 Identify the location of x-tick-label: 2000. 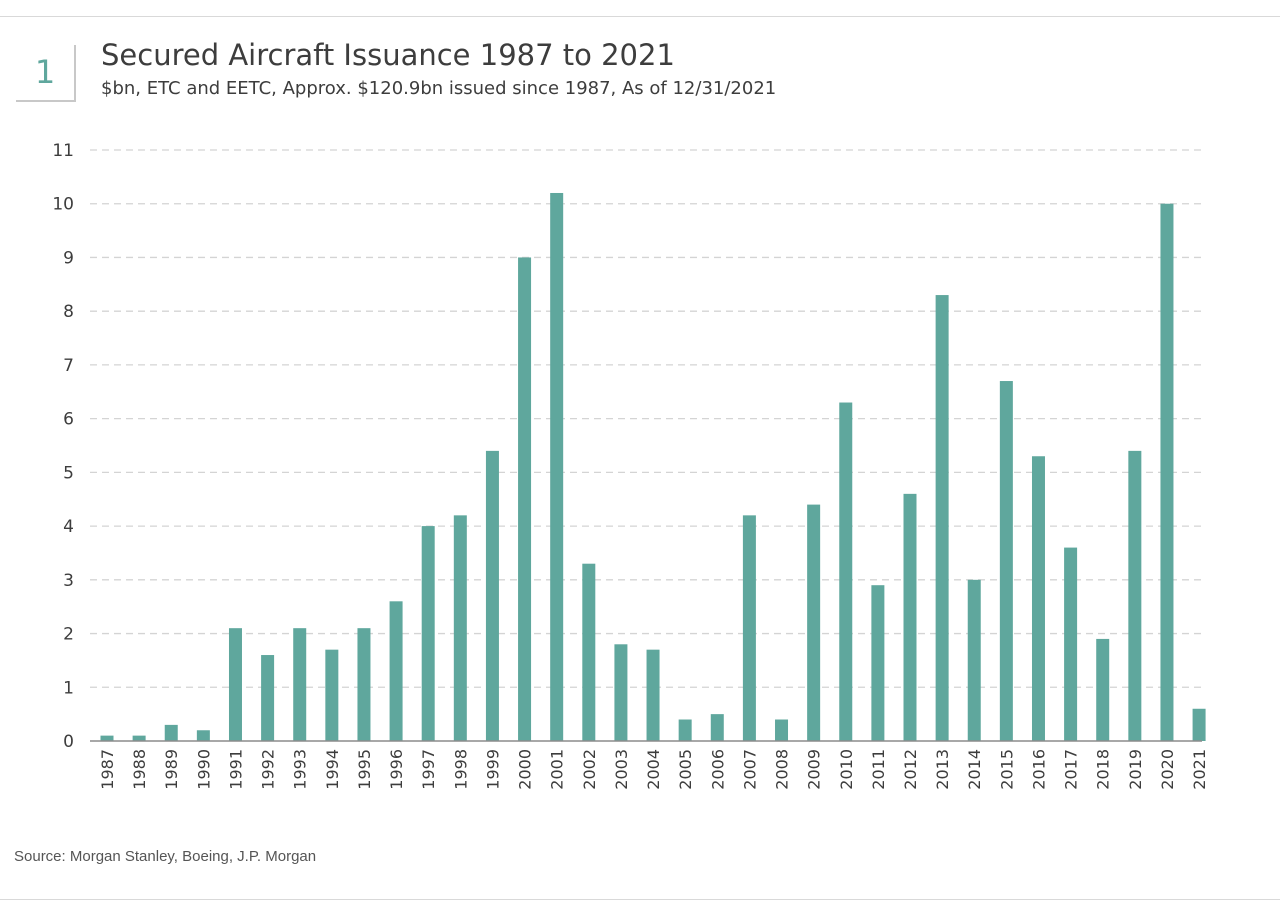
(525, 769).